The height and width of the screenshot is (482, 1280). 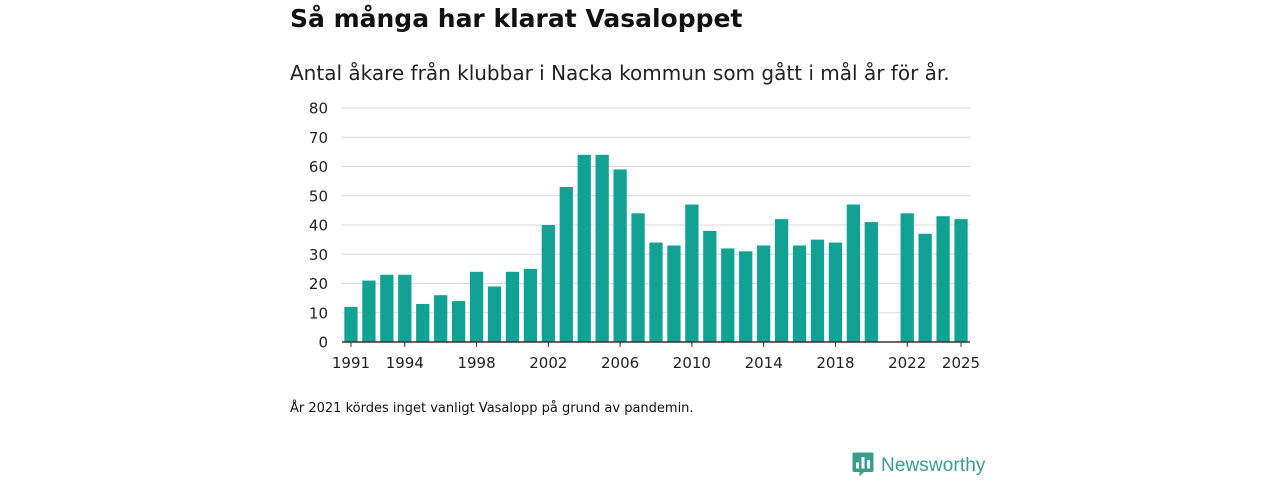 I want to click on bar-2023: 2023: 37, so click(x=925, y=287).